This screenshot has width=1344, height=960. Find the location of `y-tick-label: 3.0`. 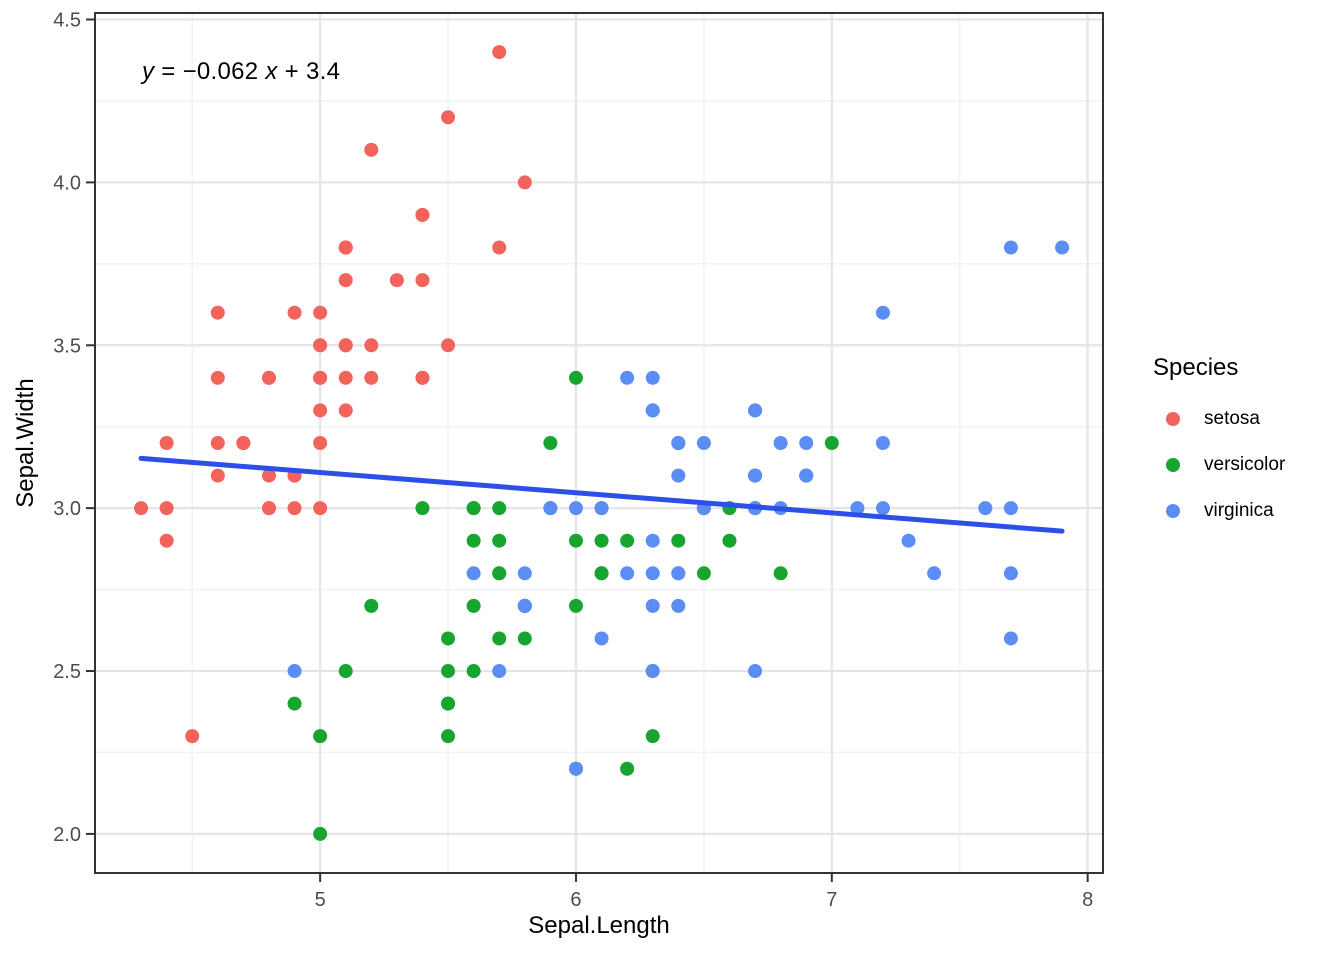

y-tick-label: 3.0 is located at coordinates (67, 509).